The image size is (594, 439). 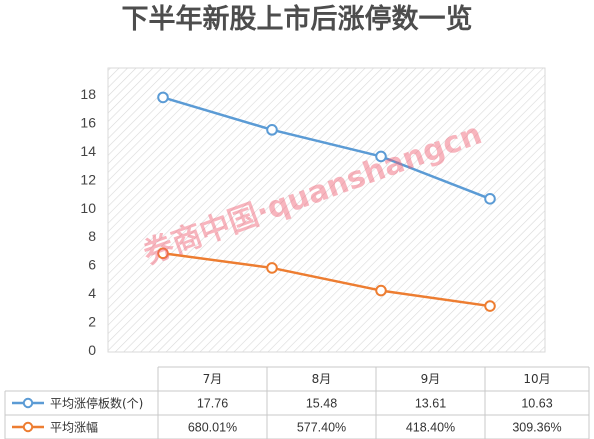 What do you see at coordinates (74, 427) in the screenshot?
I see `series-name: 平均涨幅` at bounding box center [74, 427].